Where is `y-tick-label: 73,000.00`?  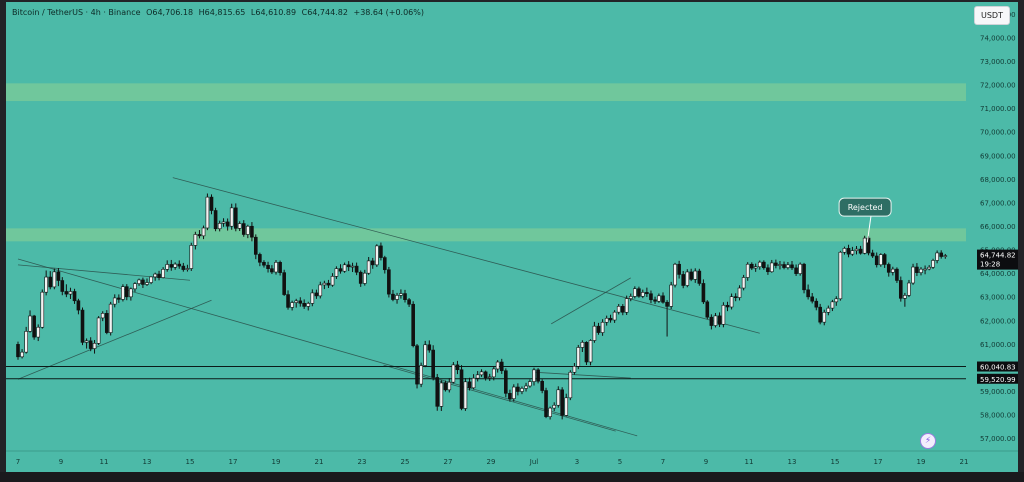 y-tick-label: 73,000.00 is located at coordinates (998, 62).